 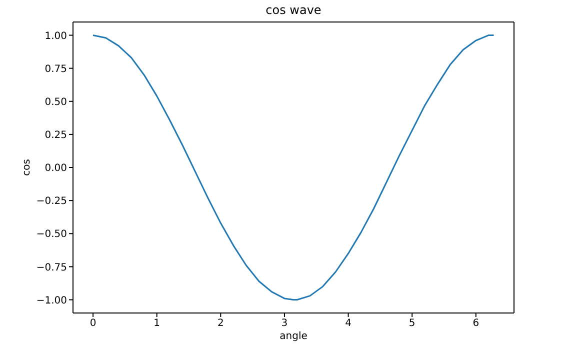 I want to click on x-tick-label: 1, so click(x=157, y=324).